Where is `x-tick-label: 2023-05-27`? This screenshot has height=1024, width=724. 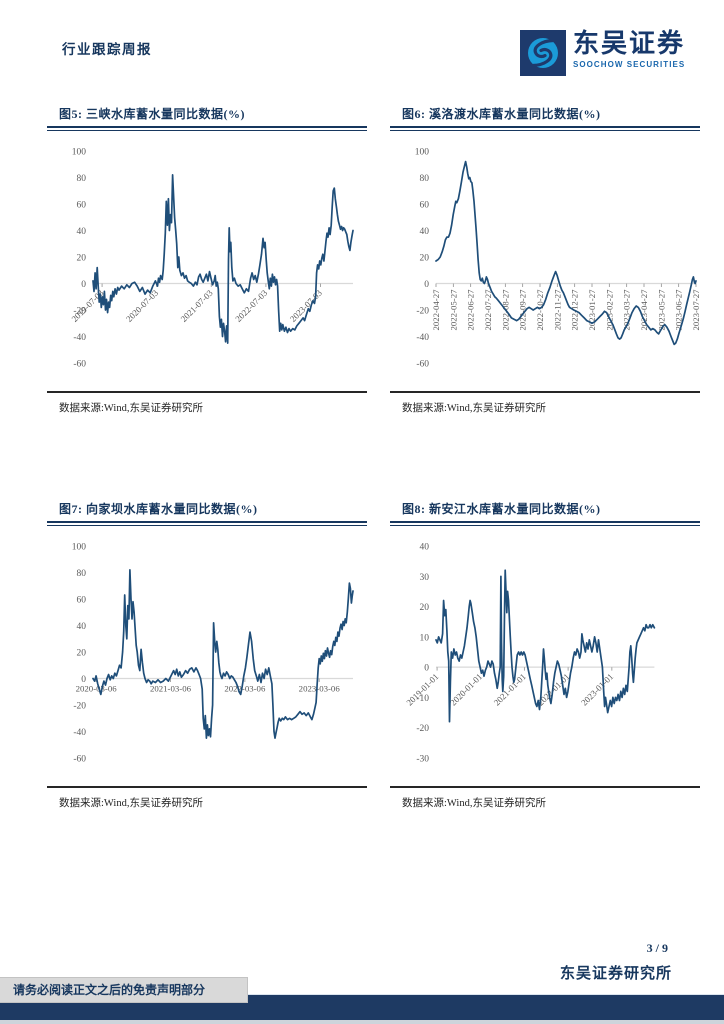 x-tick-label: 2023-05-27 is located at coordinates (661, 310).